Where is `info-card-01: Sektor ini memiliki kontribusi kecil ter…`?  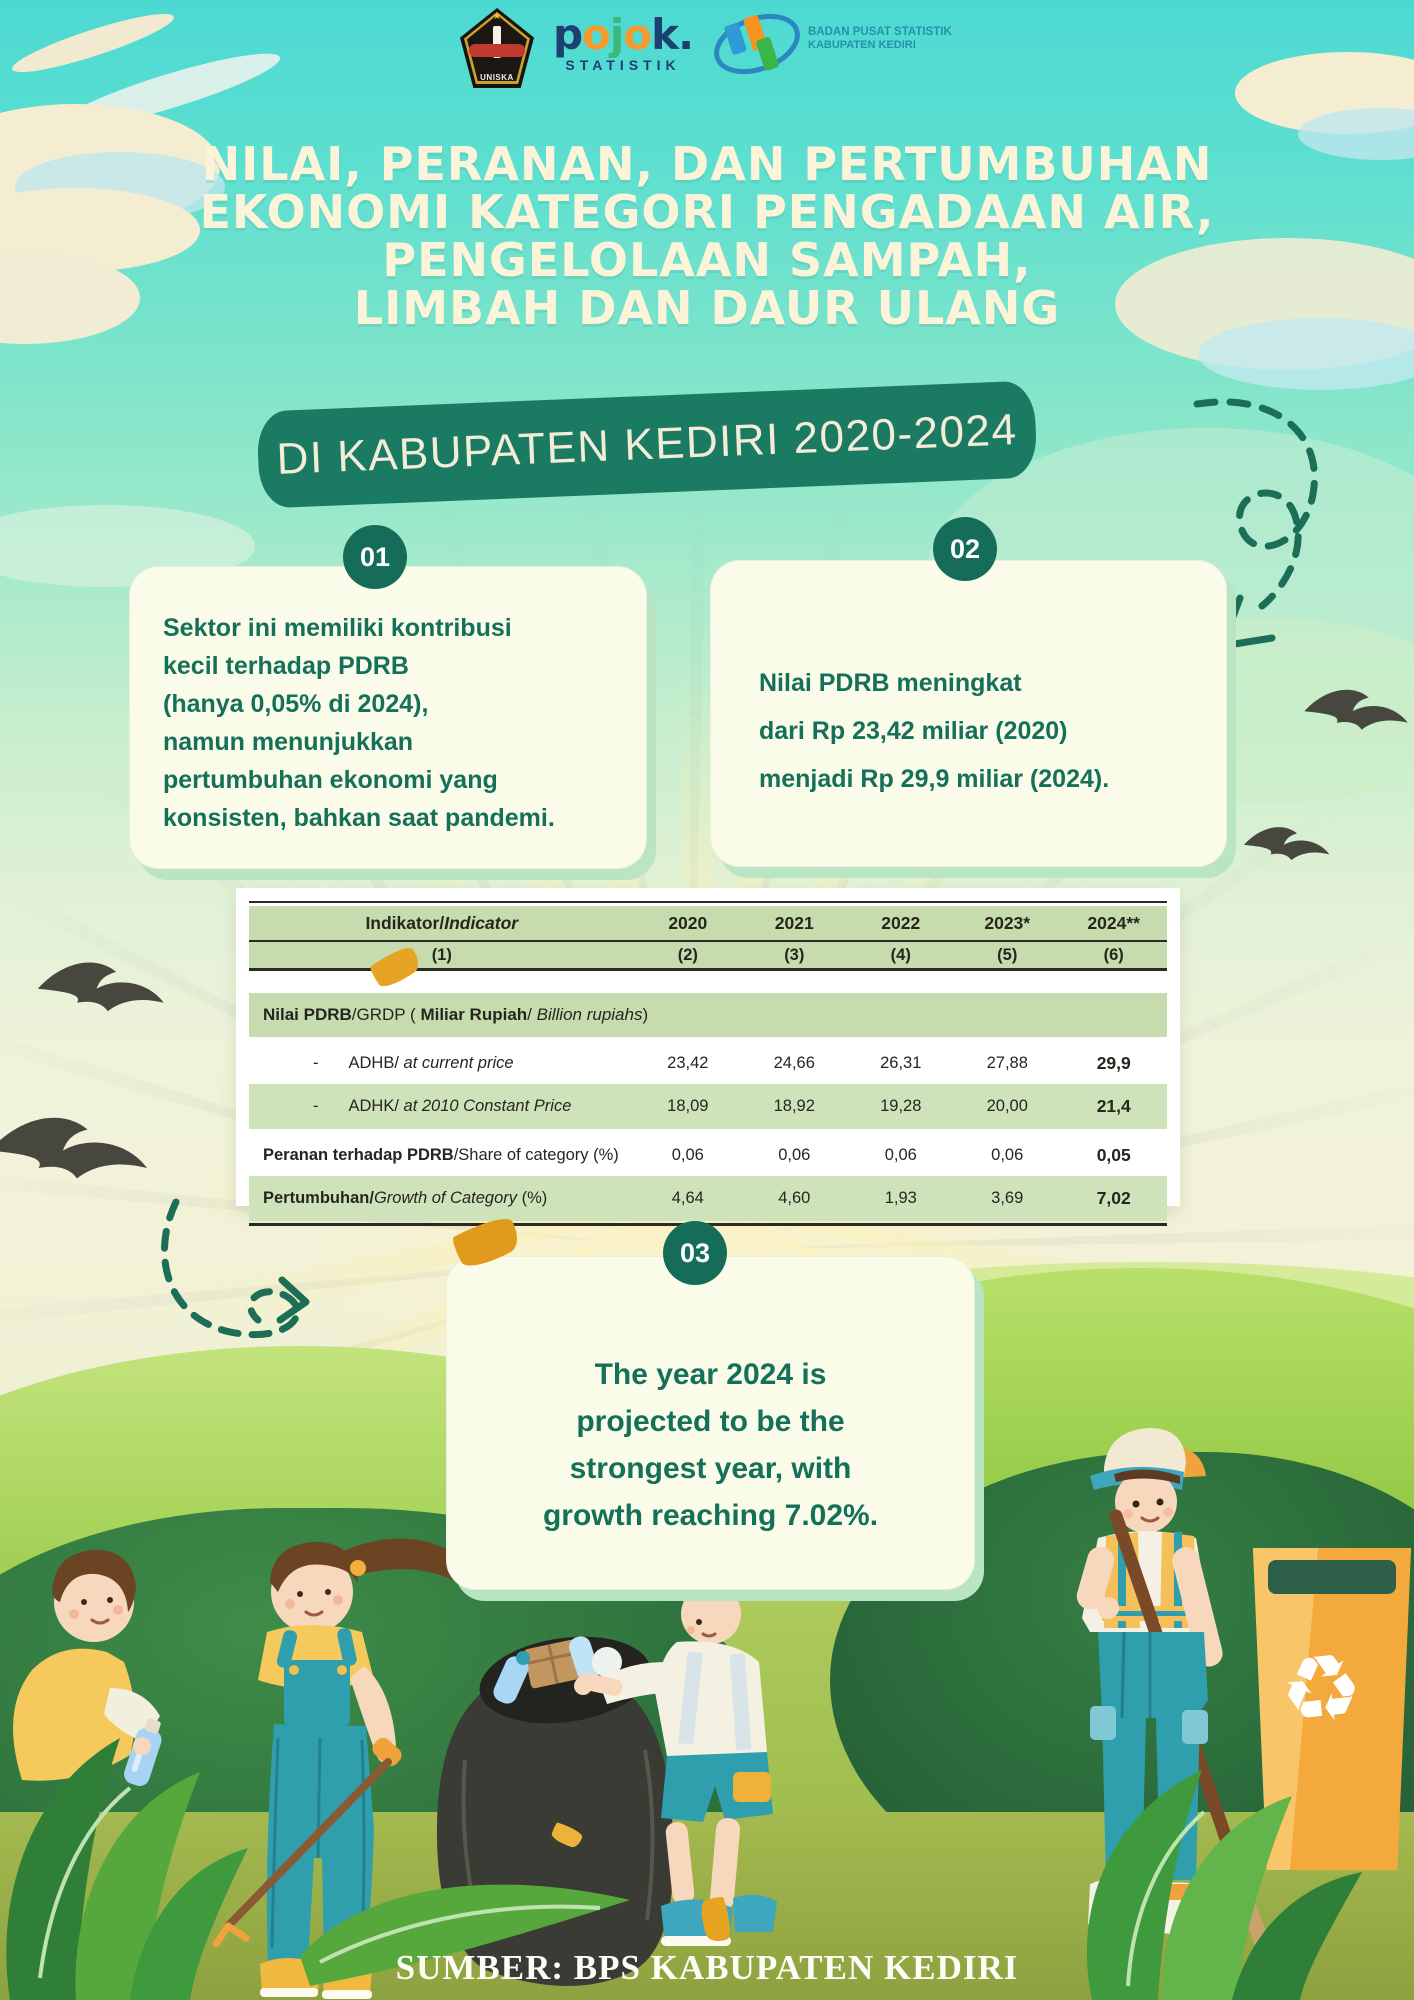 info-card-01: Sektor ini memiliki kontribusi kecil ter… is located at coordinates (388, 717).